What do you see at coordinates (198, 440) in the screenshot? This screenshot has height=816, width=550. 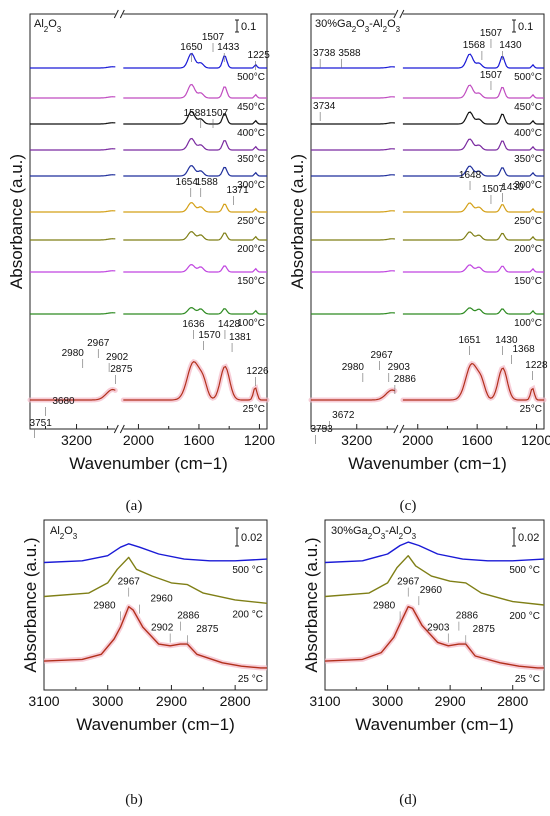 I see `x-tick-label-a: 1600` at bounding box center [198, 440].